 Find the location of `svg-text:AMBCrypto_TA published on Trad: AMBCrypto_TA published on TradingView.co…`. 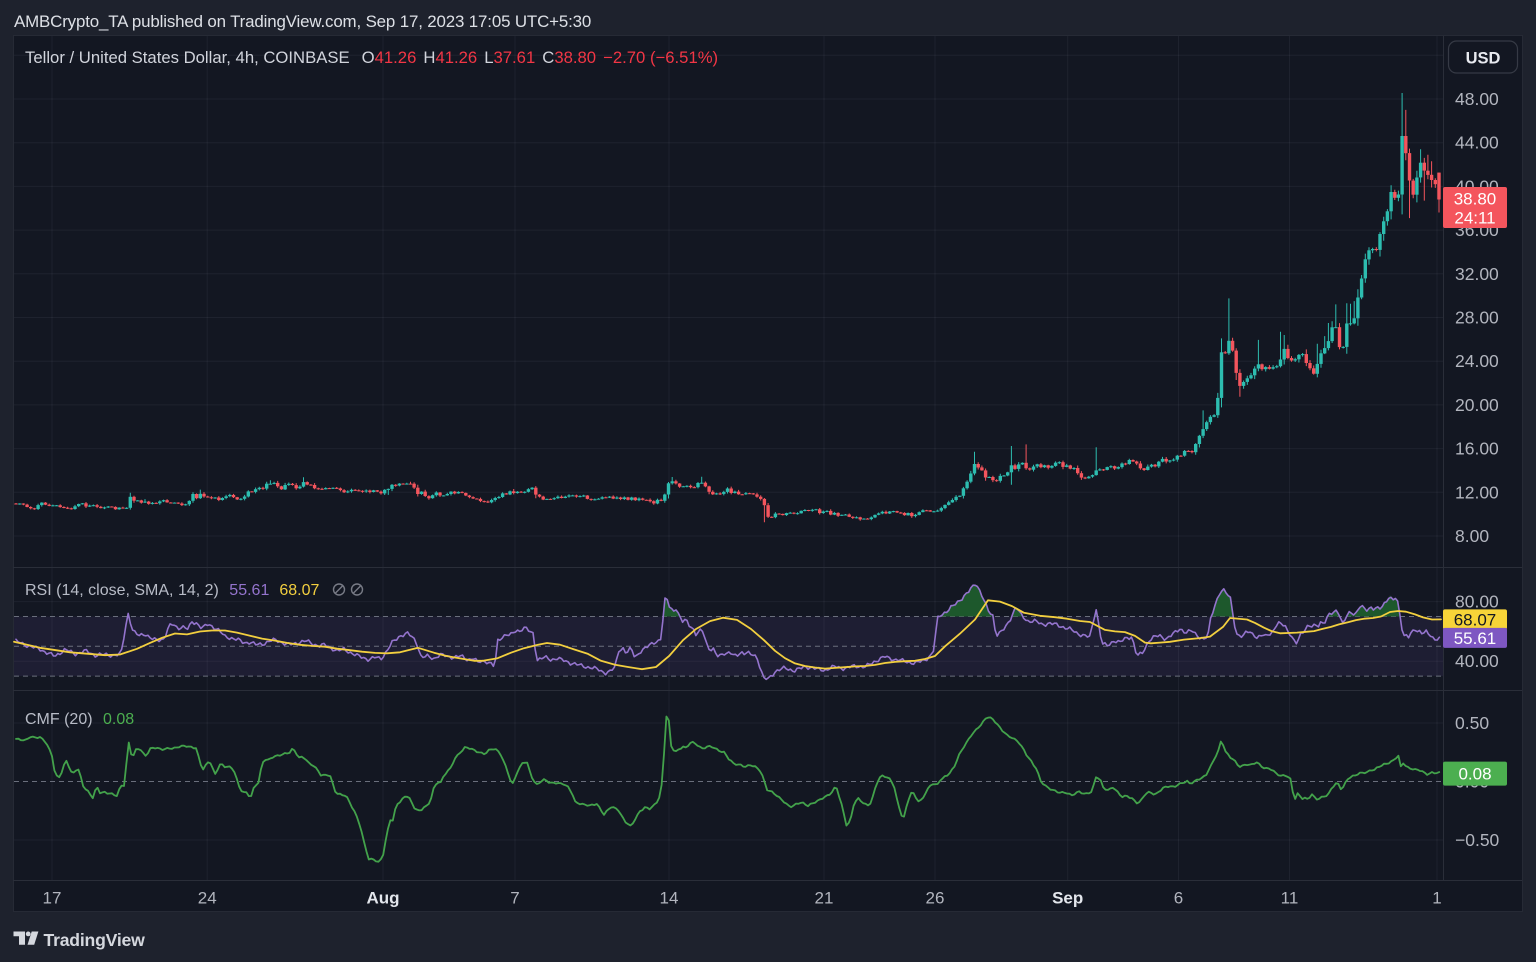

svg-text:AMBCrypto_TA published on Trad: AMBCrypto_TA published on TradingView.co… is located at coordinates (302, 21).